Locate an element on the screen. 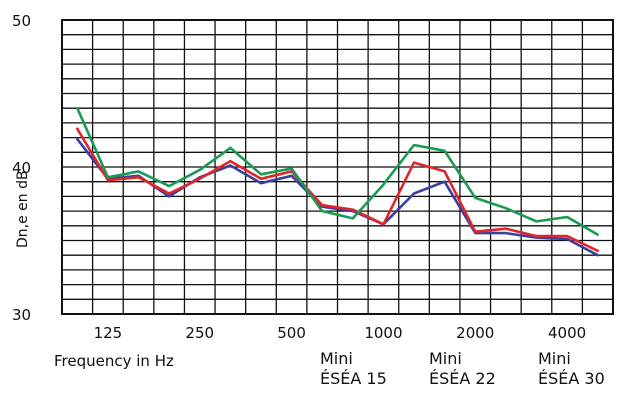 Image resolution: width=617 pixels, height=394 pixels. x-axis-label: Frequency in Hz is located at coordinates (114, 361).